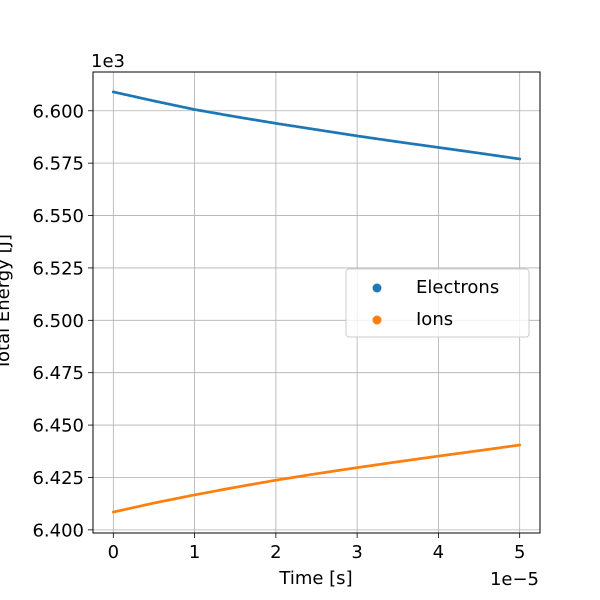  Describe the element at coordinates (58, 216) in the screenshot. I see `y-tick-label: 6.550` at that location.